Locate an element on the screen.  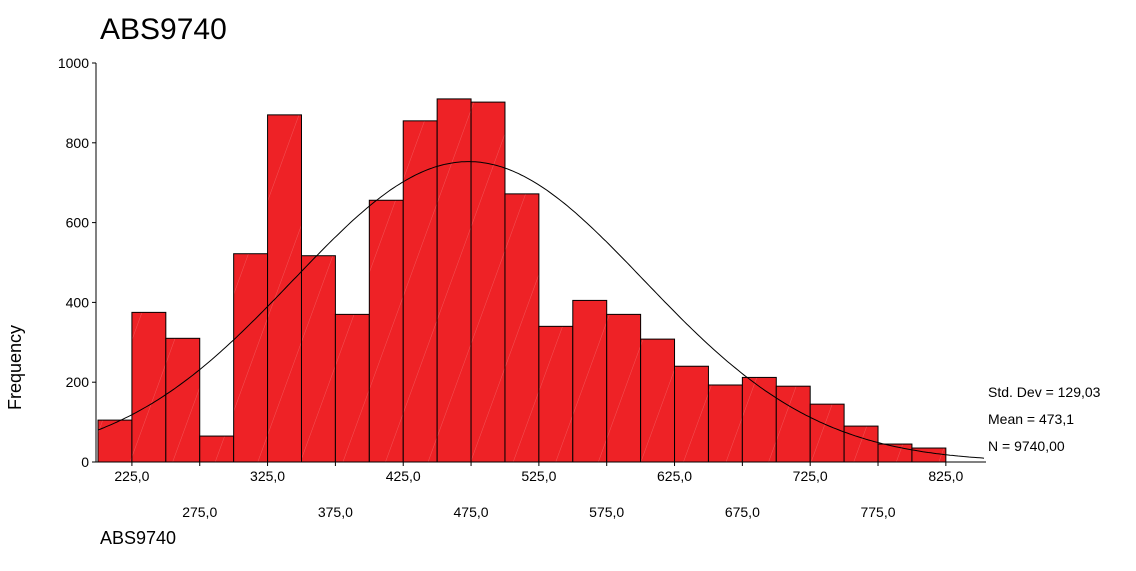
y-axis-ticks: 0 200 400 600 800 1000 is located at coordinates (77, 262).